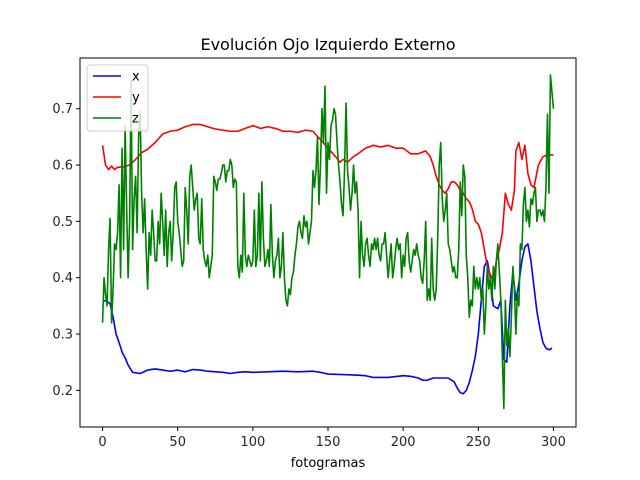  What do you see at coordinates (403, 442) in the screenshot?
I see `x-tick-label: 200` at bounding box center [403, 442].